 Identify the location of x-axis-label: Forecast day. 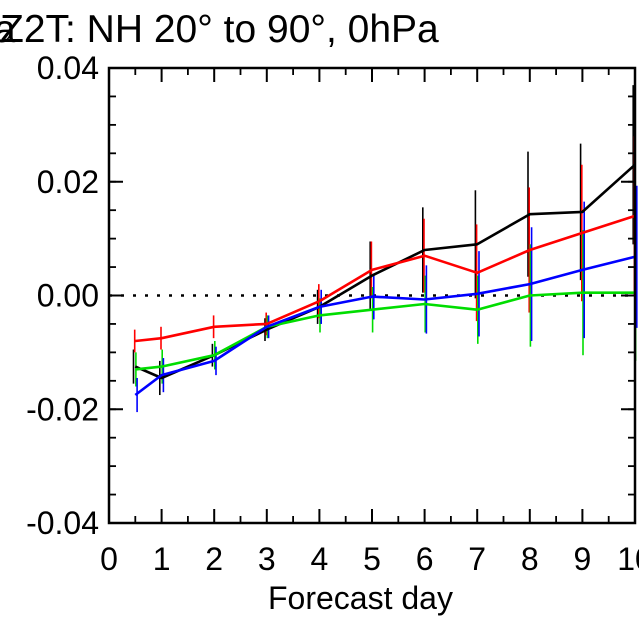
(360, 598).